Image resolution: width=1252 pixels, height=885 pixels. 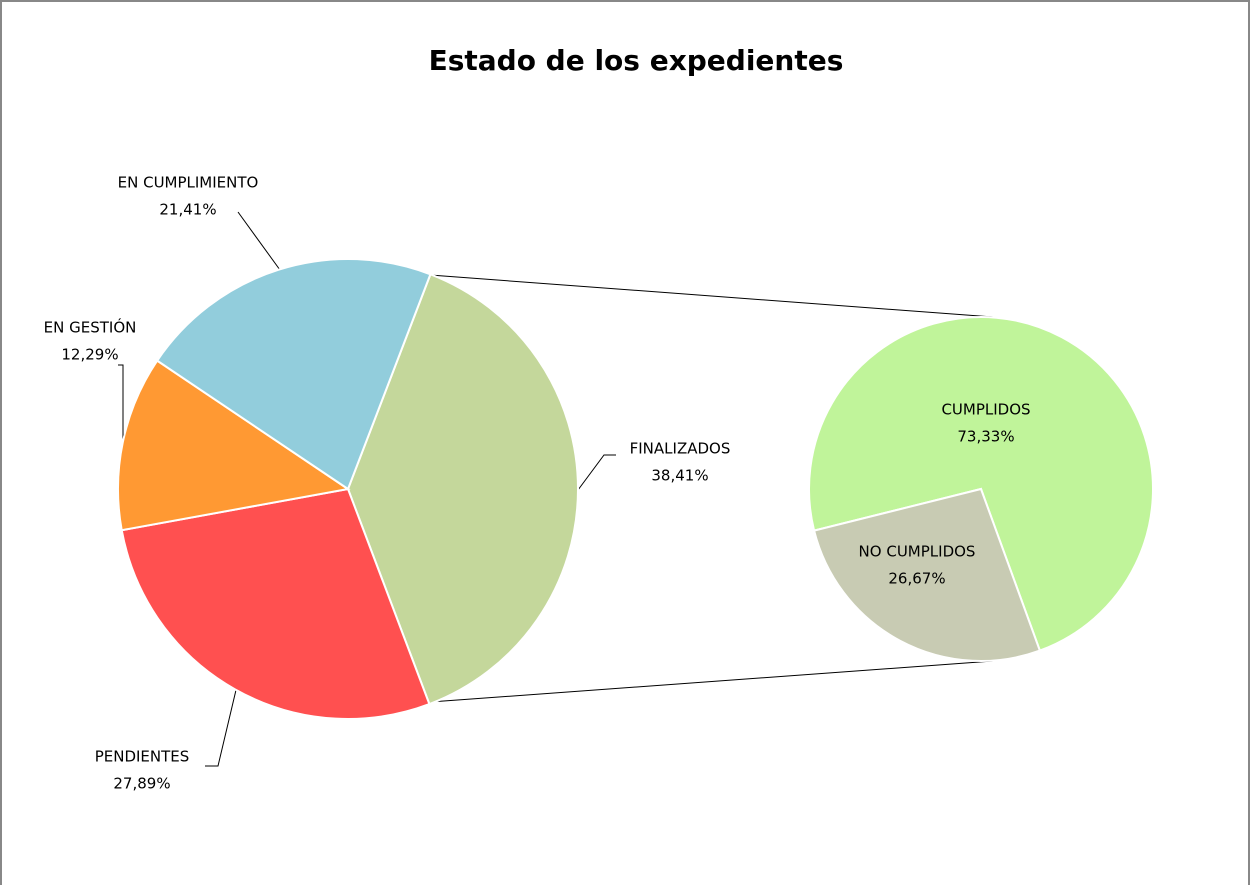 I want to click on slice-label: NO CUMPLIDOS, so click(x=917, y=552).